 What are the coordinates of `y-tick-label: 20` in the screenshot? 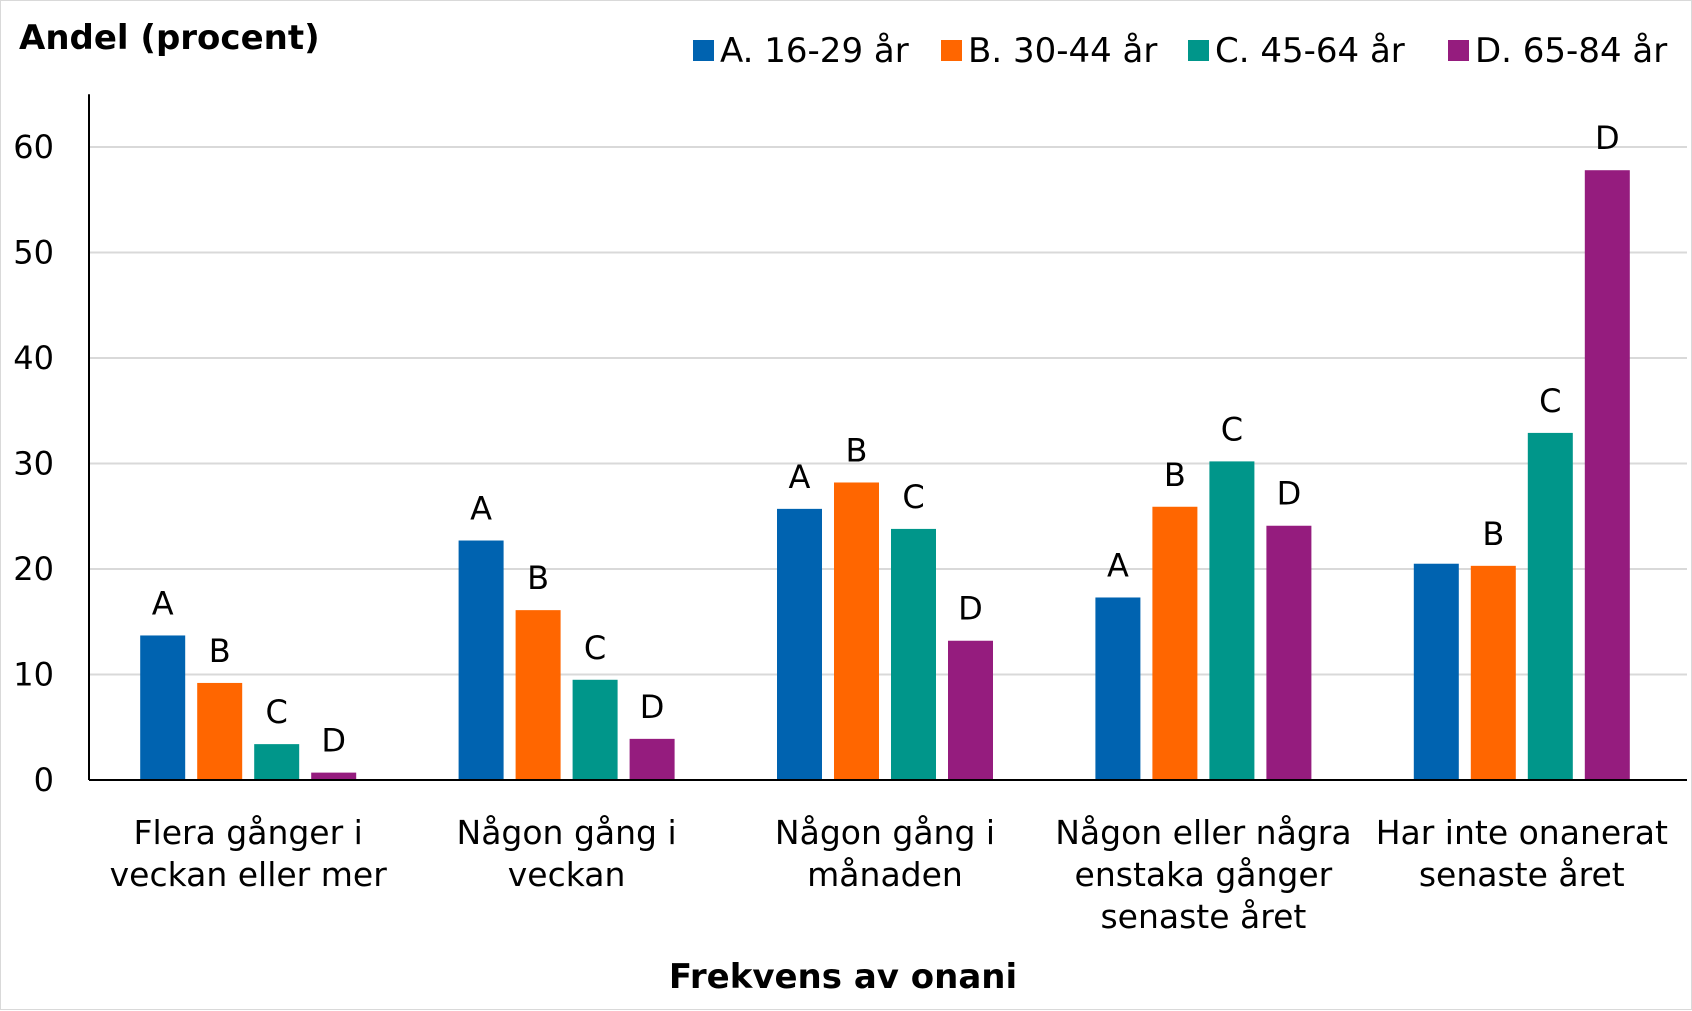 It's located at (33, 569).